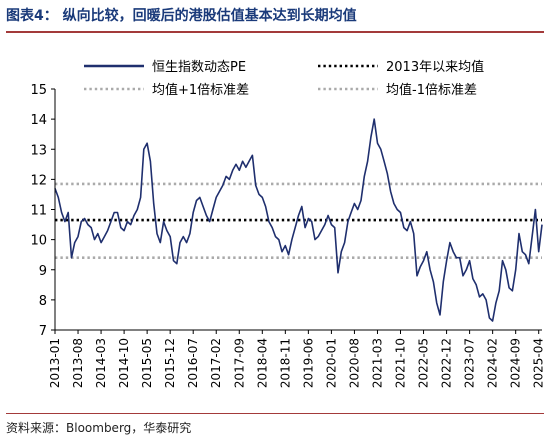  Describe the element at coordinates (493, 363) in the screenshot. I see `x-tick-label: 2024-02` at that location.